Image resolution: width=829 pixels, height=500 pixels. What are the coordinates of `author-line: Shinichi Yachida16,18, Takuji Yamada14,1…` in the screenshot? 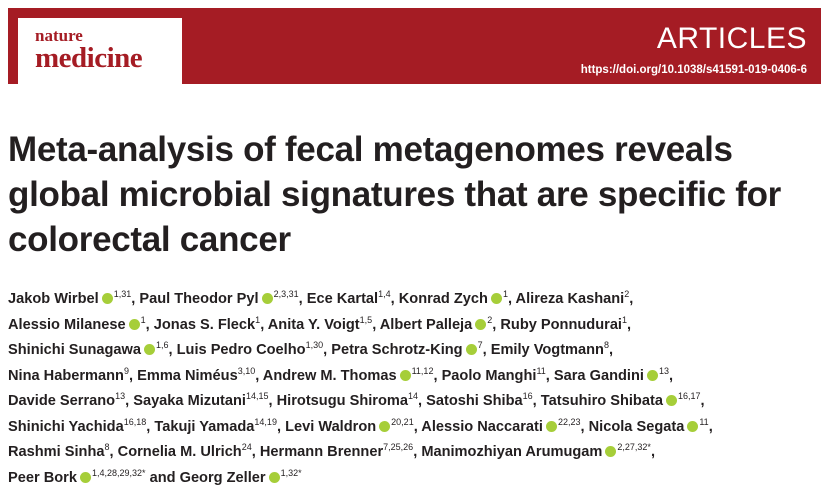 It's located at (360, 426).